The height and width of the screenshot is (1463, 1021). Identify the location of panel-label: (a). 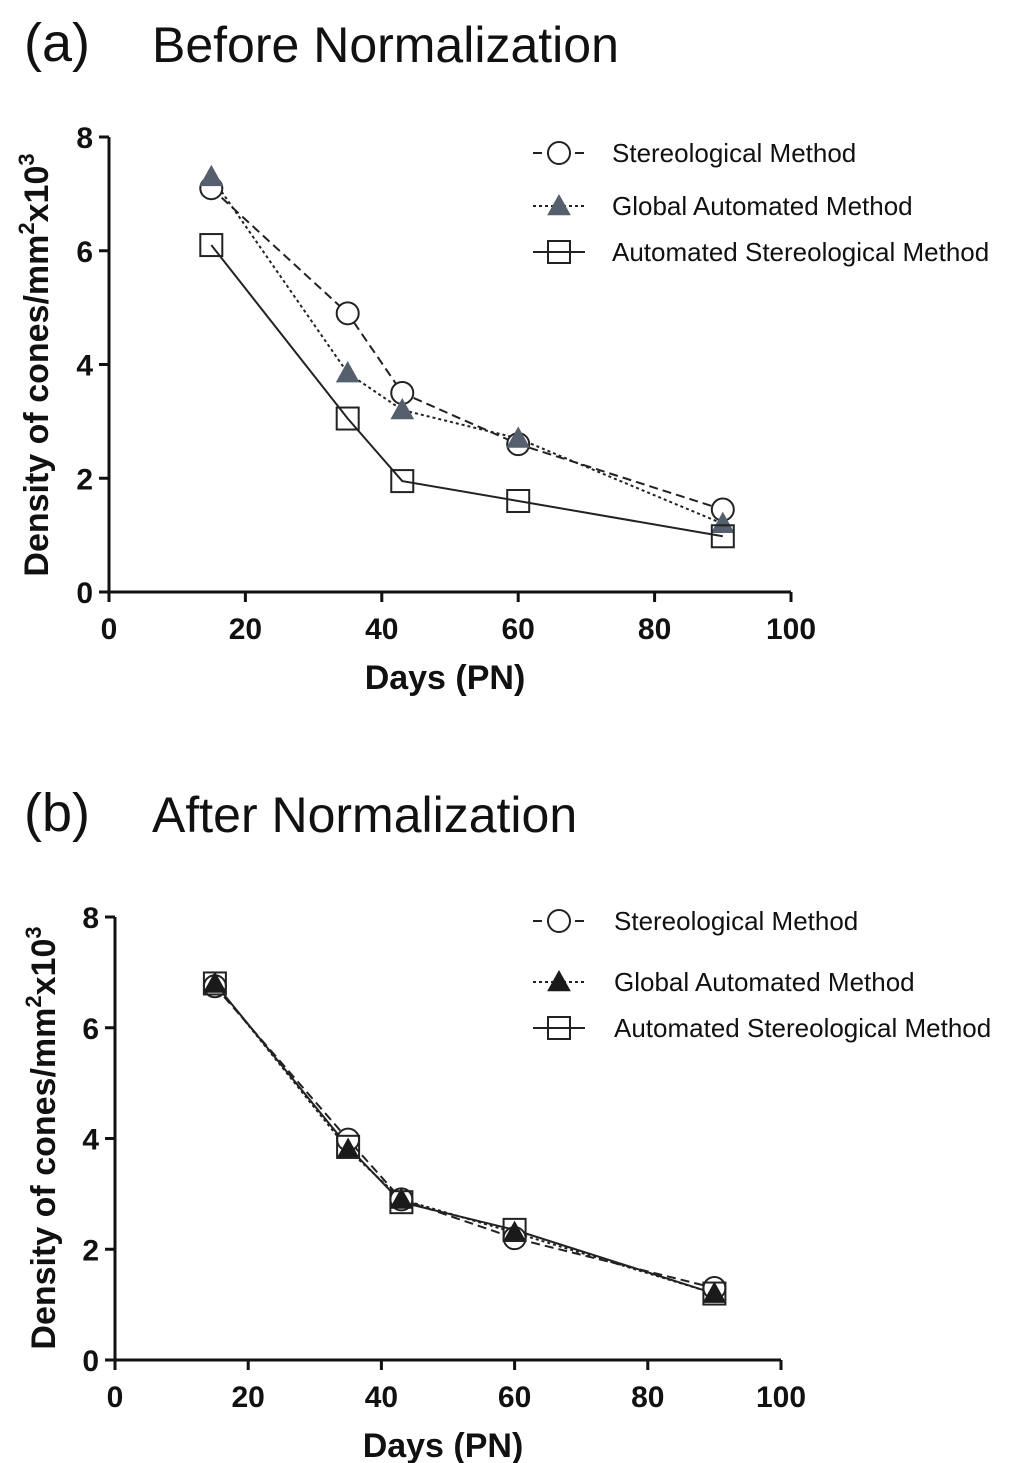
(57, 43).